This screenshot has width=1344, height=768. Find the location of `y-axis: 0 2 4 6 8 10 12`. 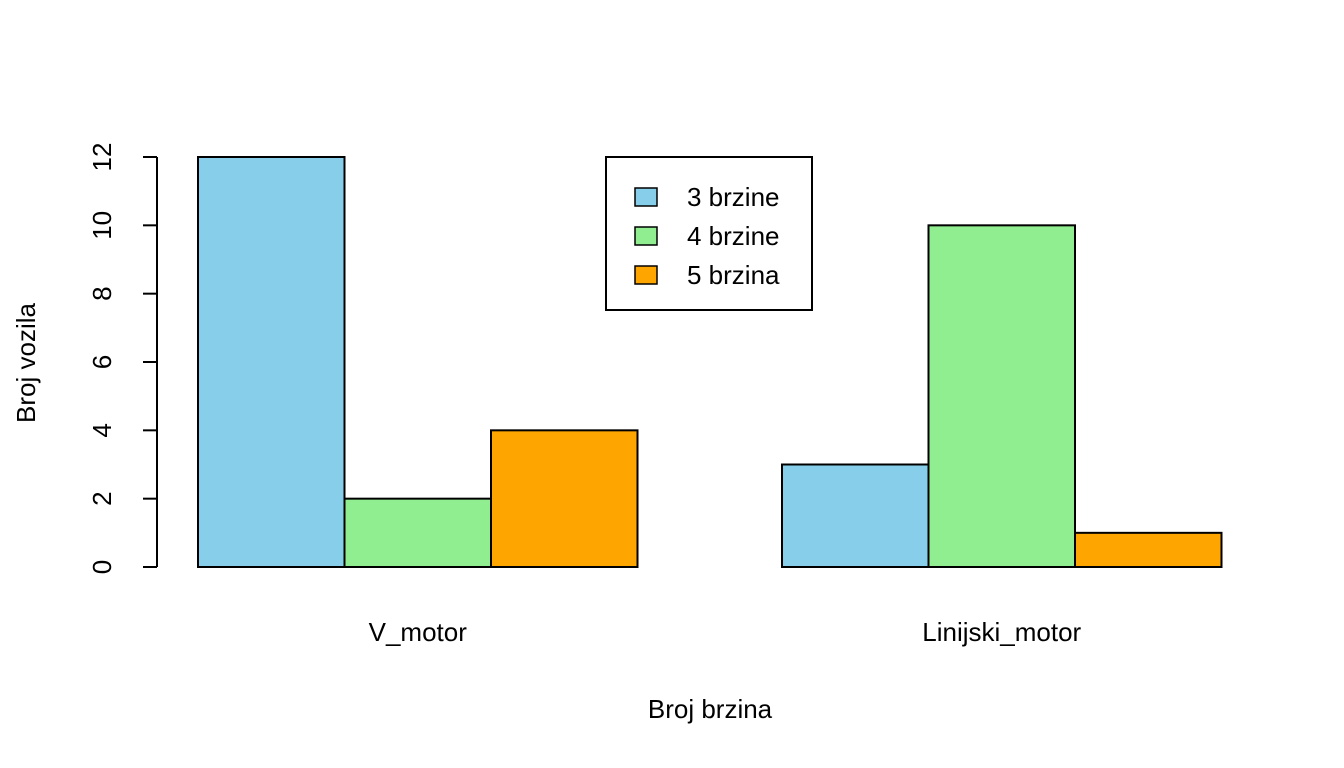

y-axis: 0 2 4 6 8 10 12 is located at coordinates (122, 358).